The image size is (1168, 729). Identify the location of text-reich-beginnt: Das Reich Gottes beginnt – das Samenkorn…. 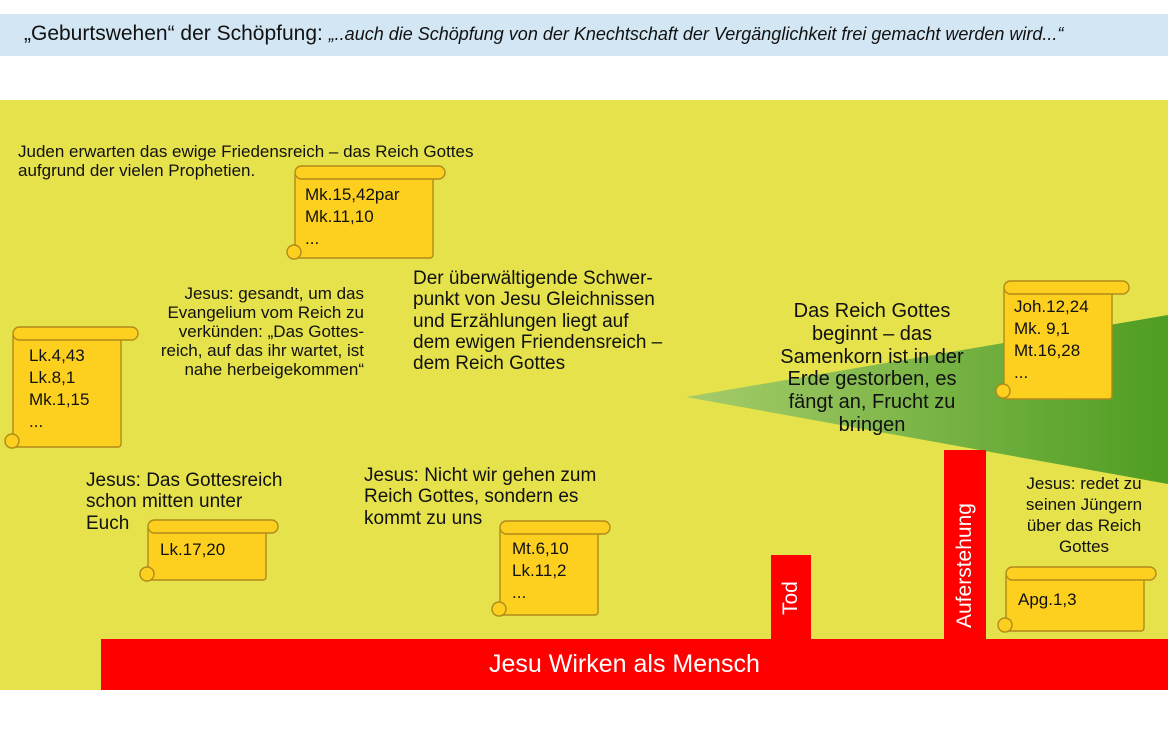
(872, 368).